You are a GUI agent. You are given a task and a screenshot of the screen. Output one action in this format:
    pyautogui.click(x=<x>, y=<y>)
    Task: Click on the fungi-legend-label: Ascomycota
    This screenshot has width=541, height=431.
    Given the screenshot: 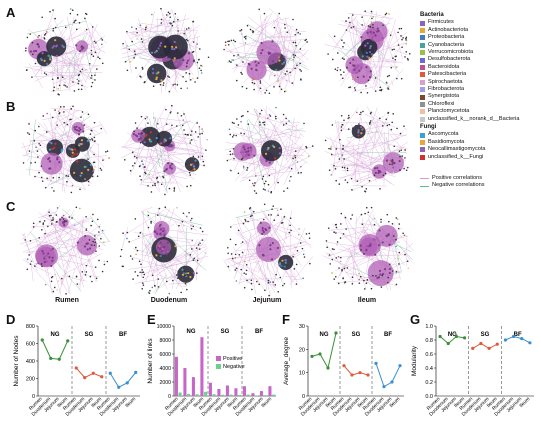 What is the action you would take?
    pyautogui.click(x=443, y=134)
    